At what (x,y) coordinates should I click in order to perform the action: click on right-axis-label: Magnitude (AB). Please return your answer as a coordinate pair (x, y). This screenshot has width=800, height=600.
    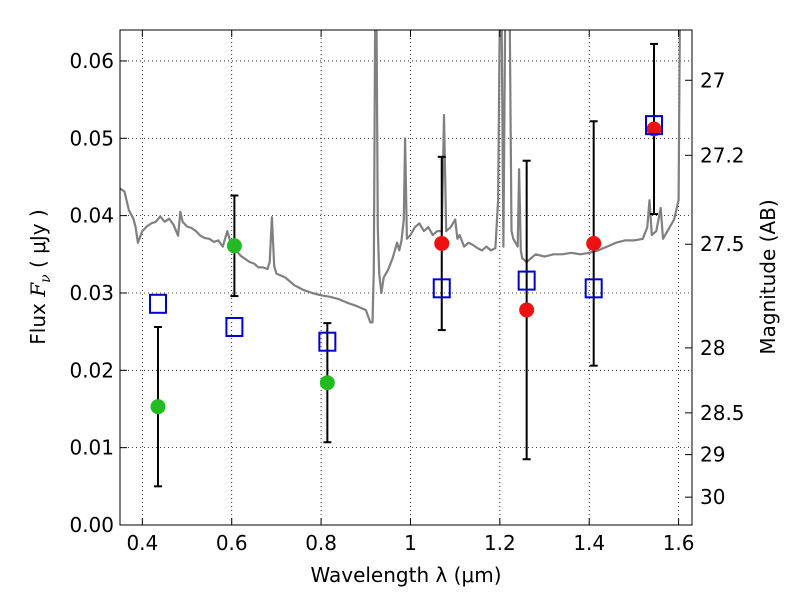
    Looking at the image, I should click on (768, 276).